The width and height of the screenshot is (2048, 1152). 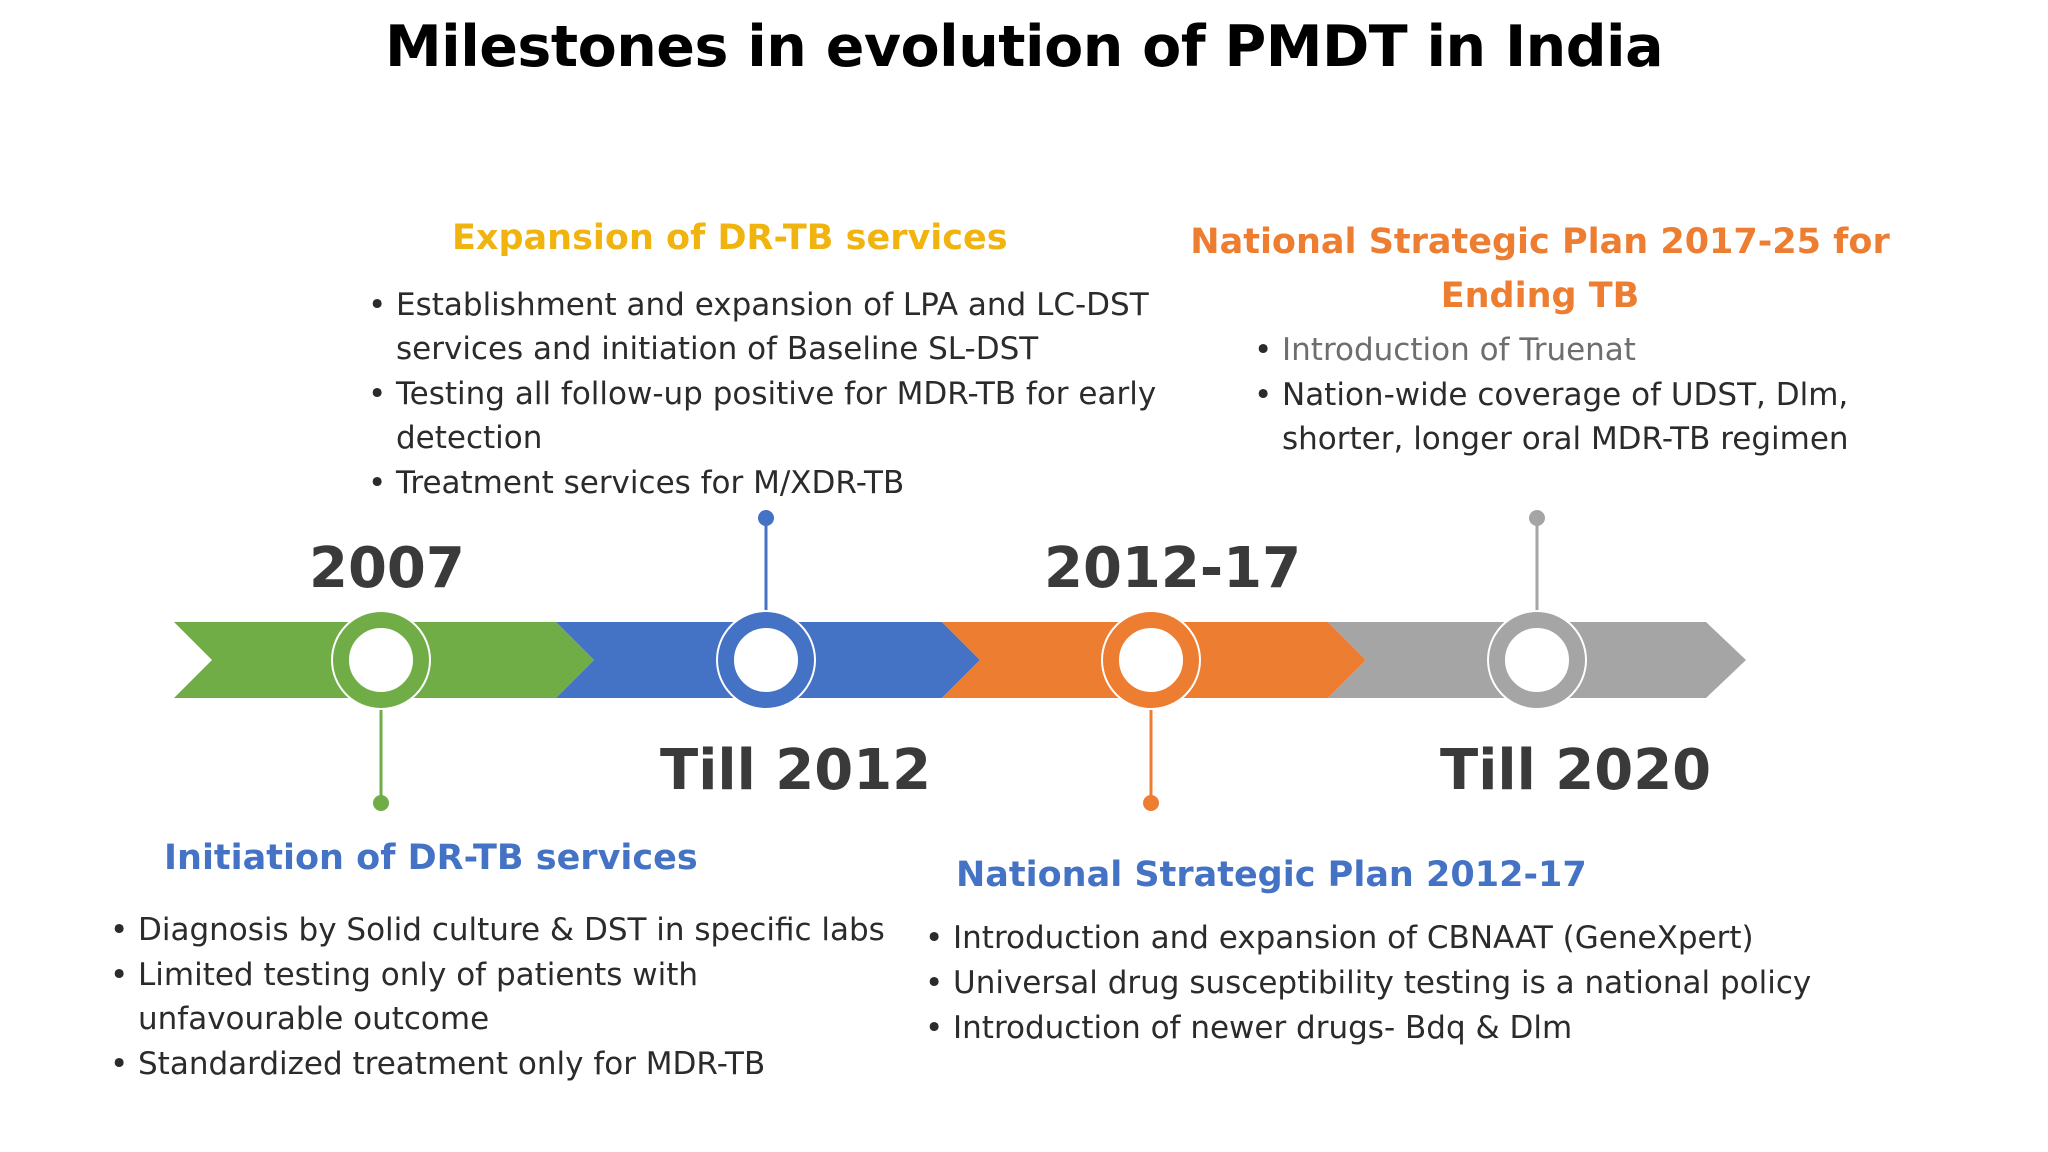 I want to click on list-item: Treatment services for M/XDR-TB, so click(x=768, y=483).